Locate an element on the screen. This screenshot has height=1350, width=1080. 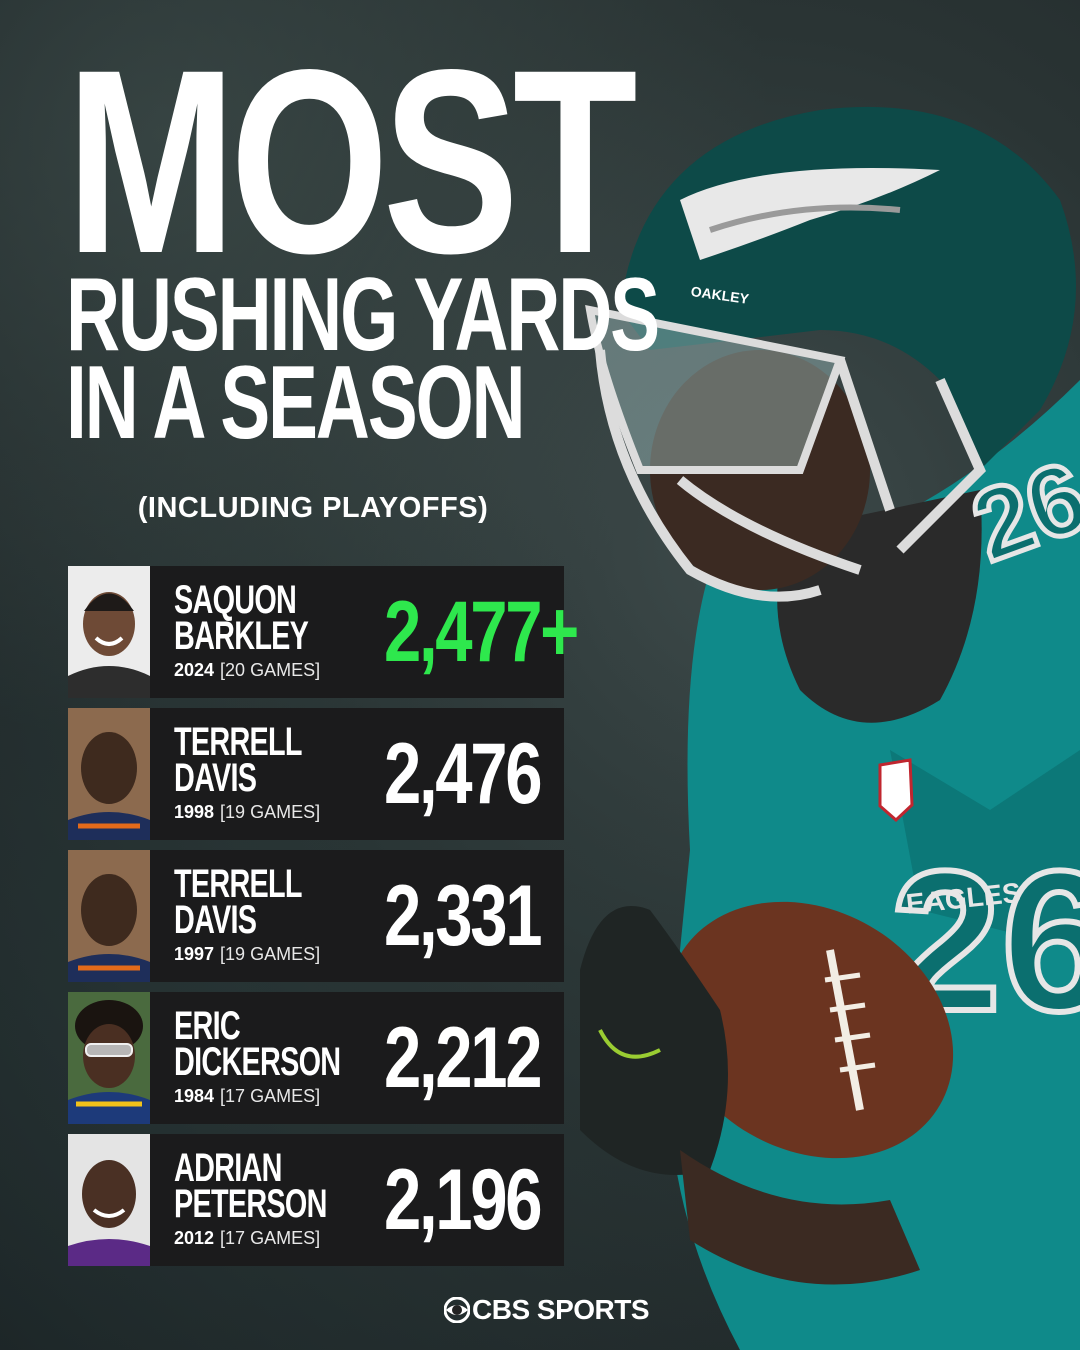
svg-text: 26 is located at coordinates (985, 941).